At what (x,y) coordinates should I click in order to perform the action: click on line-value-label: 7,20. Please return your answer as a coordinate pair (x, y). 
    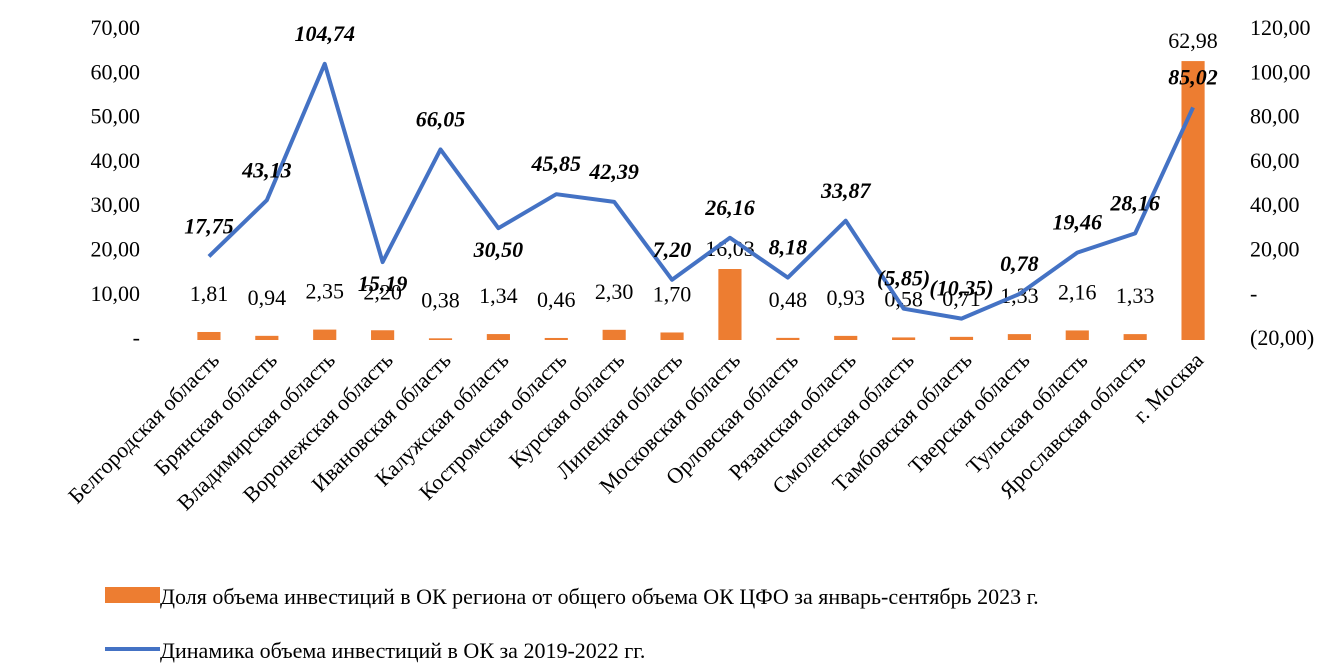
    Looking at the image, I should click on (672, 249).